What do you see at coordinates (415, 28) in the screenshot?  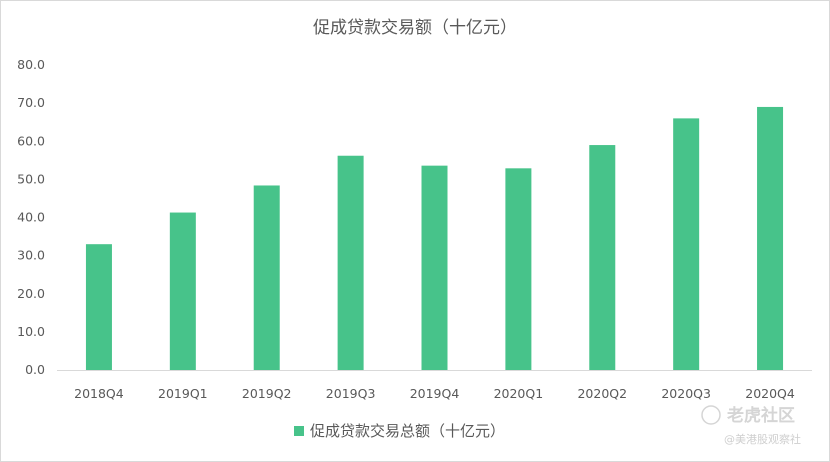 I see `chart-title: 促成贷款交易额（十亿元）` at bounding box center [415, 28].